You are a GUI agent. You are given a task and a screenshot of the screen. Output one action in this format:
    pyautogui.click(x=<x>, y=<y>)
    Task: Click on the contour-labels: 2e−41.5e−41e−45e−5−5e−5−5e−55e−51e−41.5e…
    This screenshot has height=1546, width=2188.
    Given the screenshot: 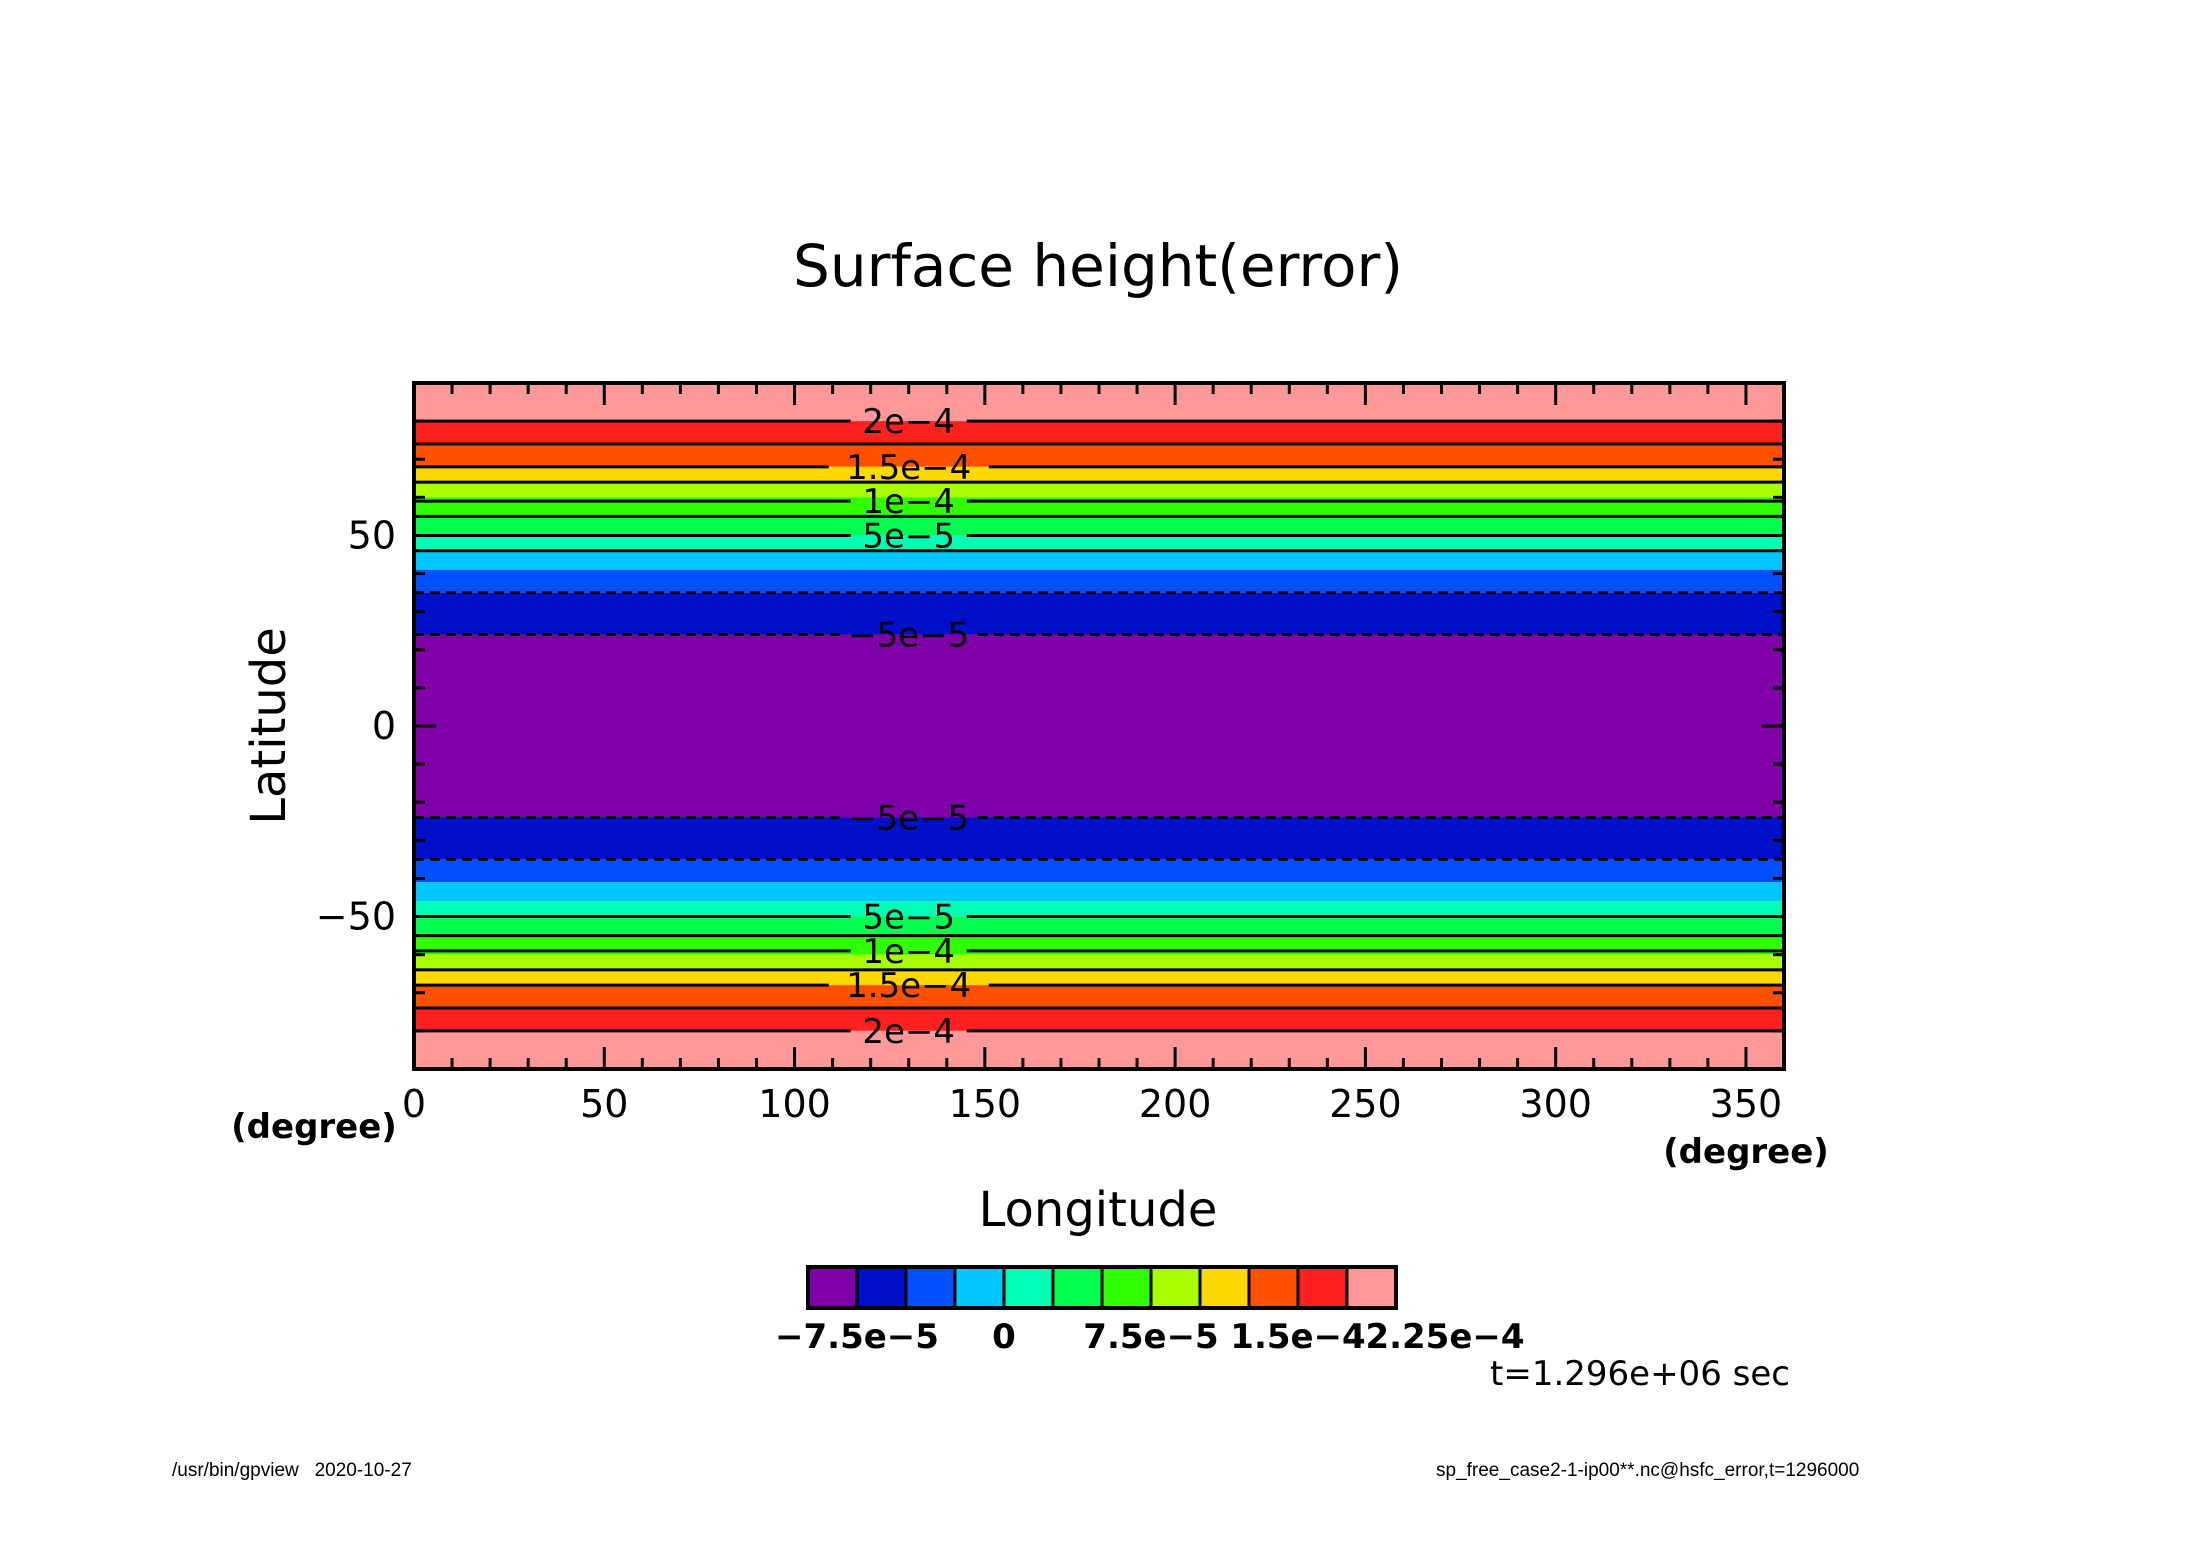 What is the action you would take?
    pyautogui.click(x=908, y=727)
    